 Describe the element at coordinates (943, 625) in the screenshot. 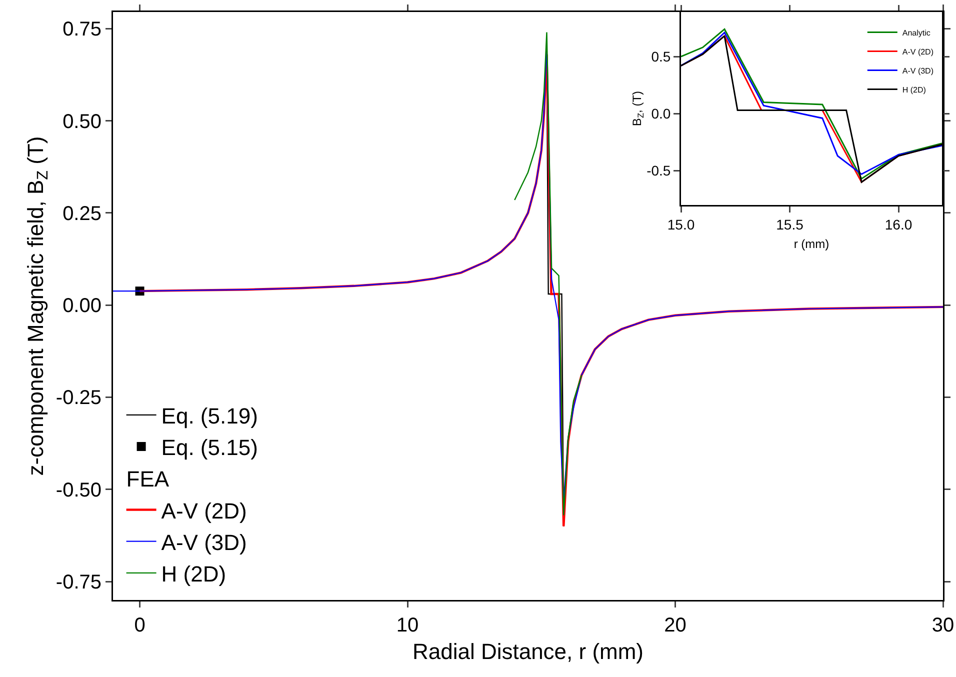

I see `x-tick-label: 30` at that location.